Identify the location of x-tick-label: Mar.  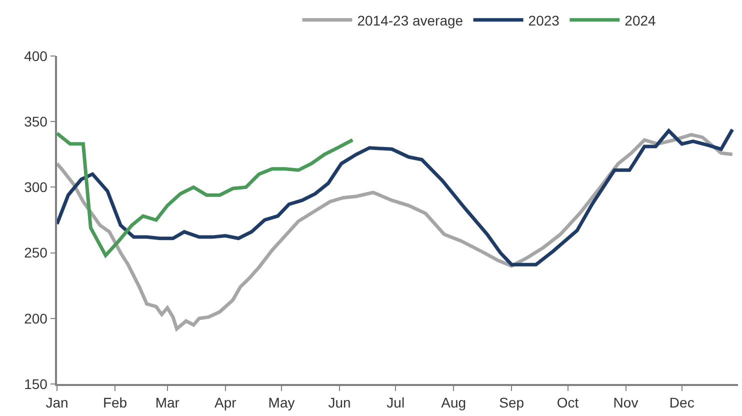
(167, 402).